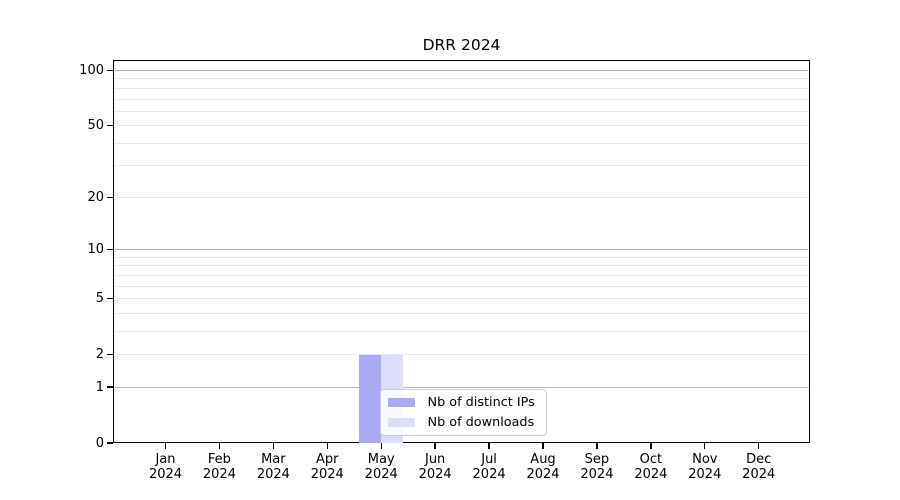 The image size is (900, 500). I want to click on x-tick-label: Jan 2024, so click(166, 467).